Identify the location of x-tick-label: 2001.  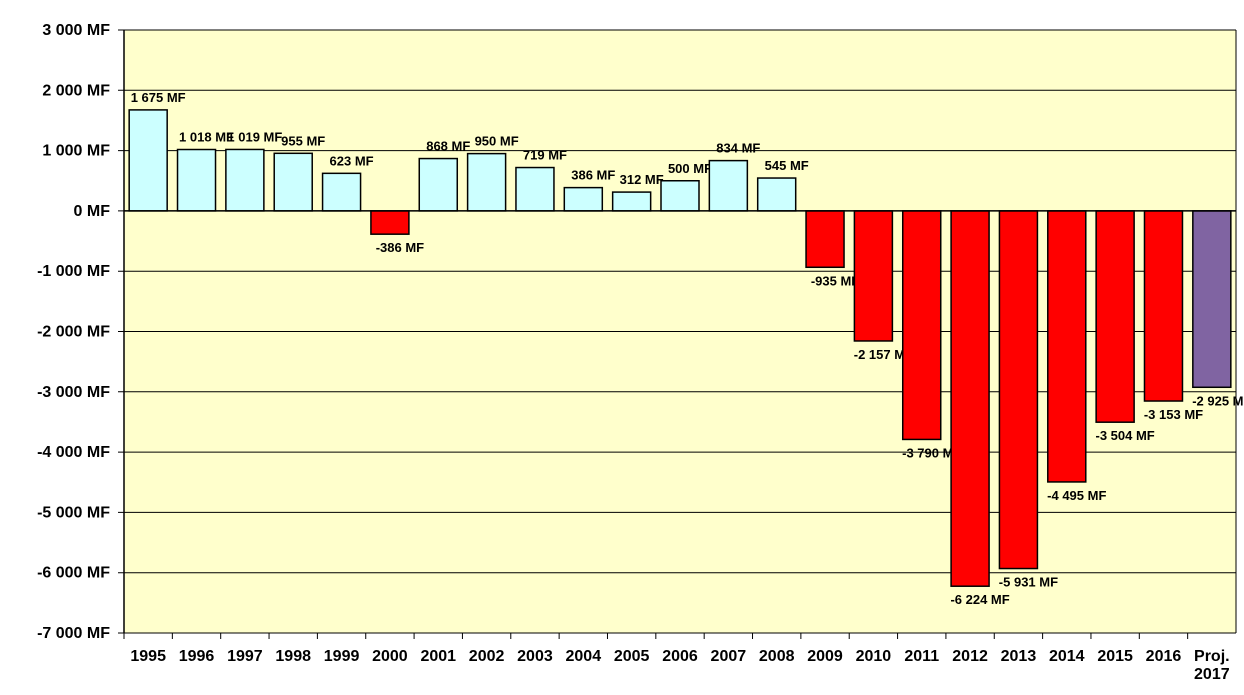
(438, 656).